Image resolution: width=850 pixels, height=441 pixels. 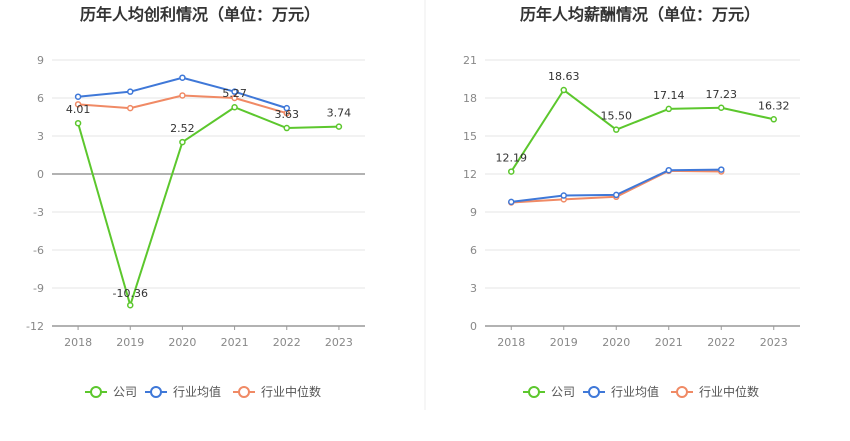 What do you see at coordinates (339, 113) in the screenshot?
I see `profit-data-label: 3.74` at bounding box center [339, 113].